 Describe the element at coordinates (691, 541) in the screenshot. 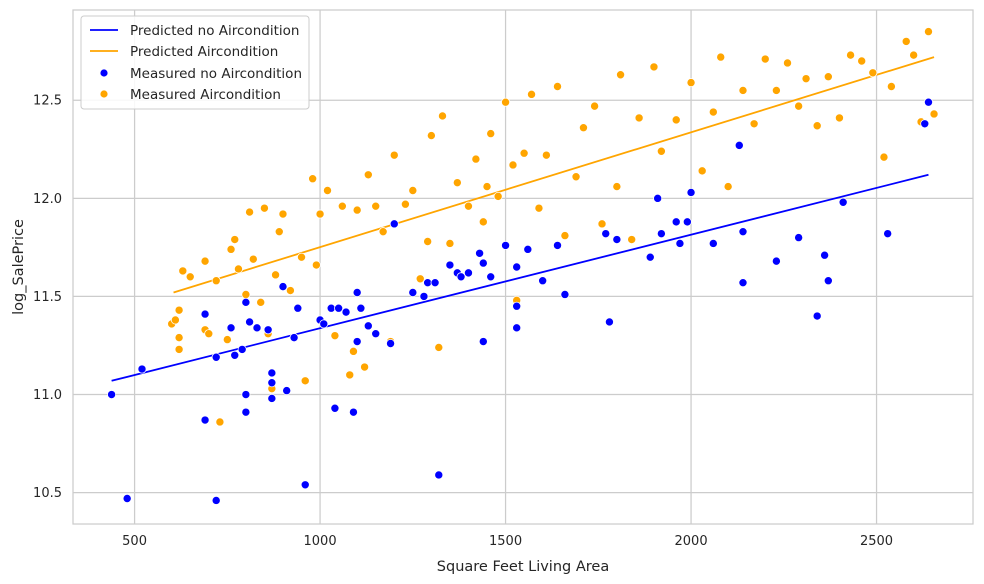

I see `x-tick-label: 2000` at that location.